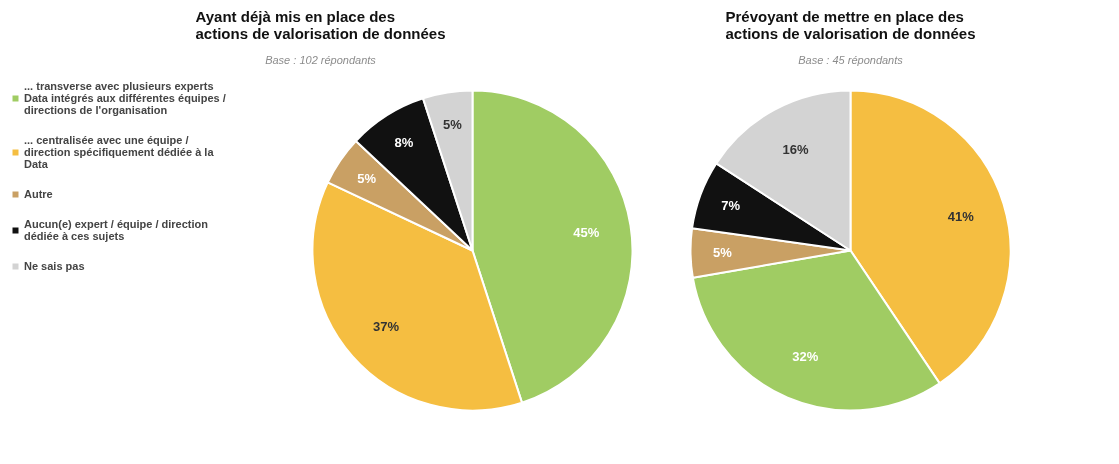 The height and width of the screenshot is (464, 1119). Describe the element at coordinates (586, 232) in the screenshot. I see `data-label: 45%` at that location.